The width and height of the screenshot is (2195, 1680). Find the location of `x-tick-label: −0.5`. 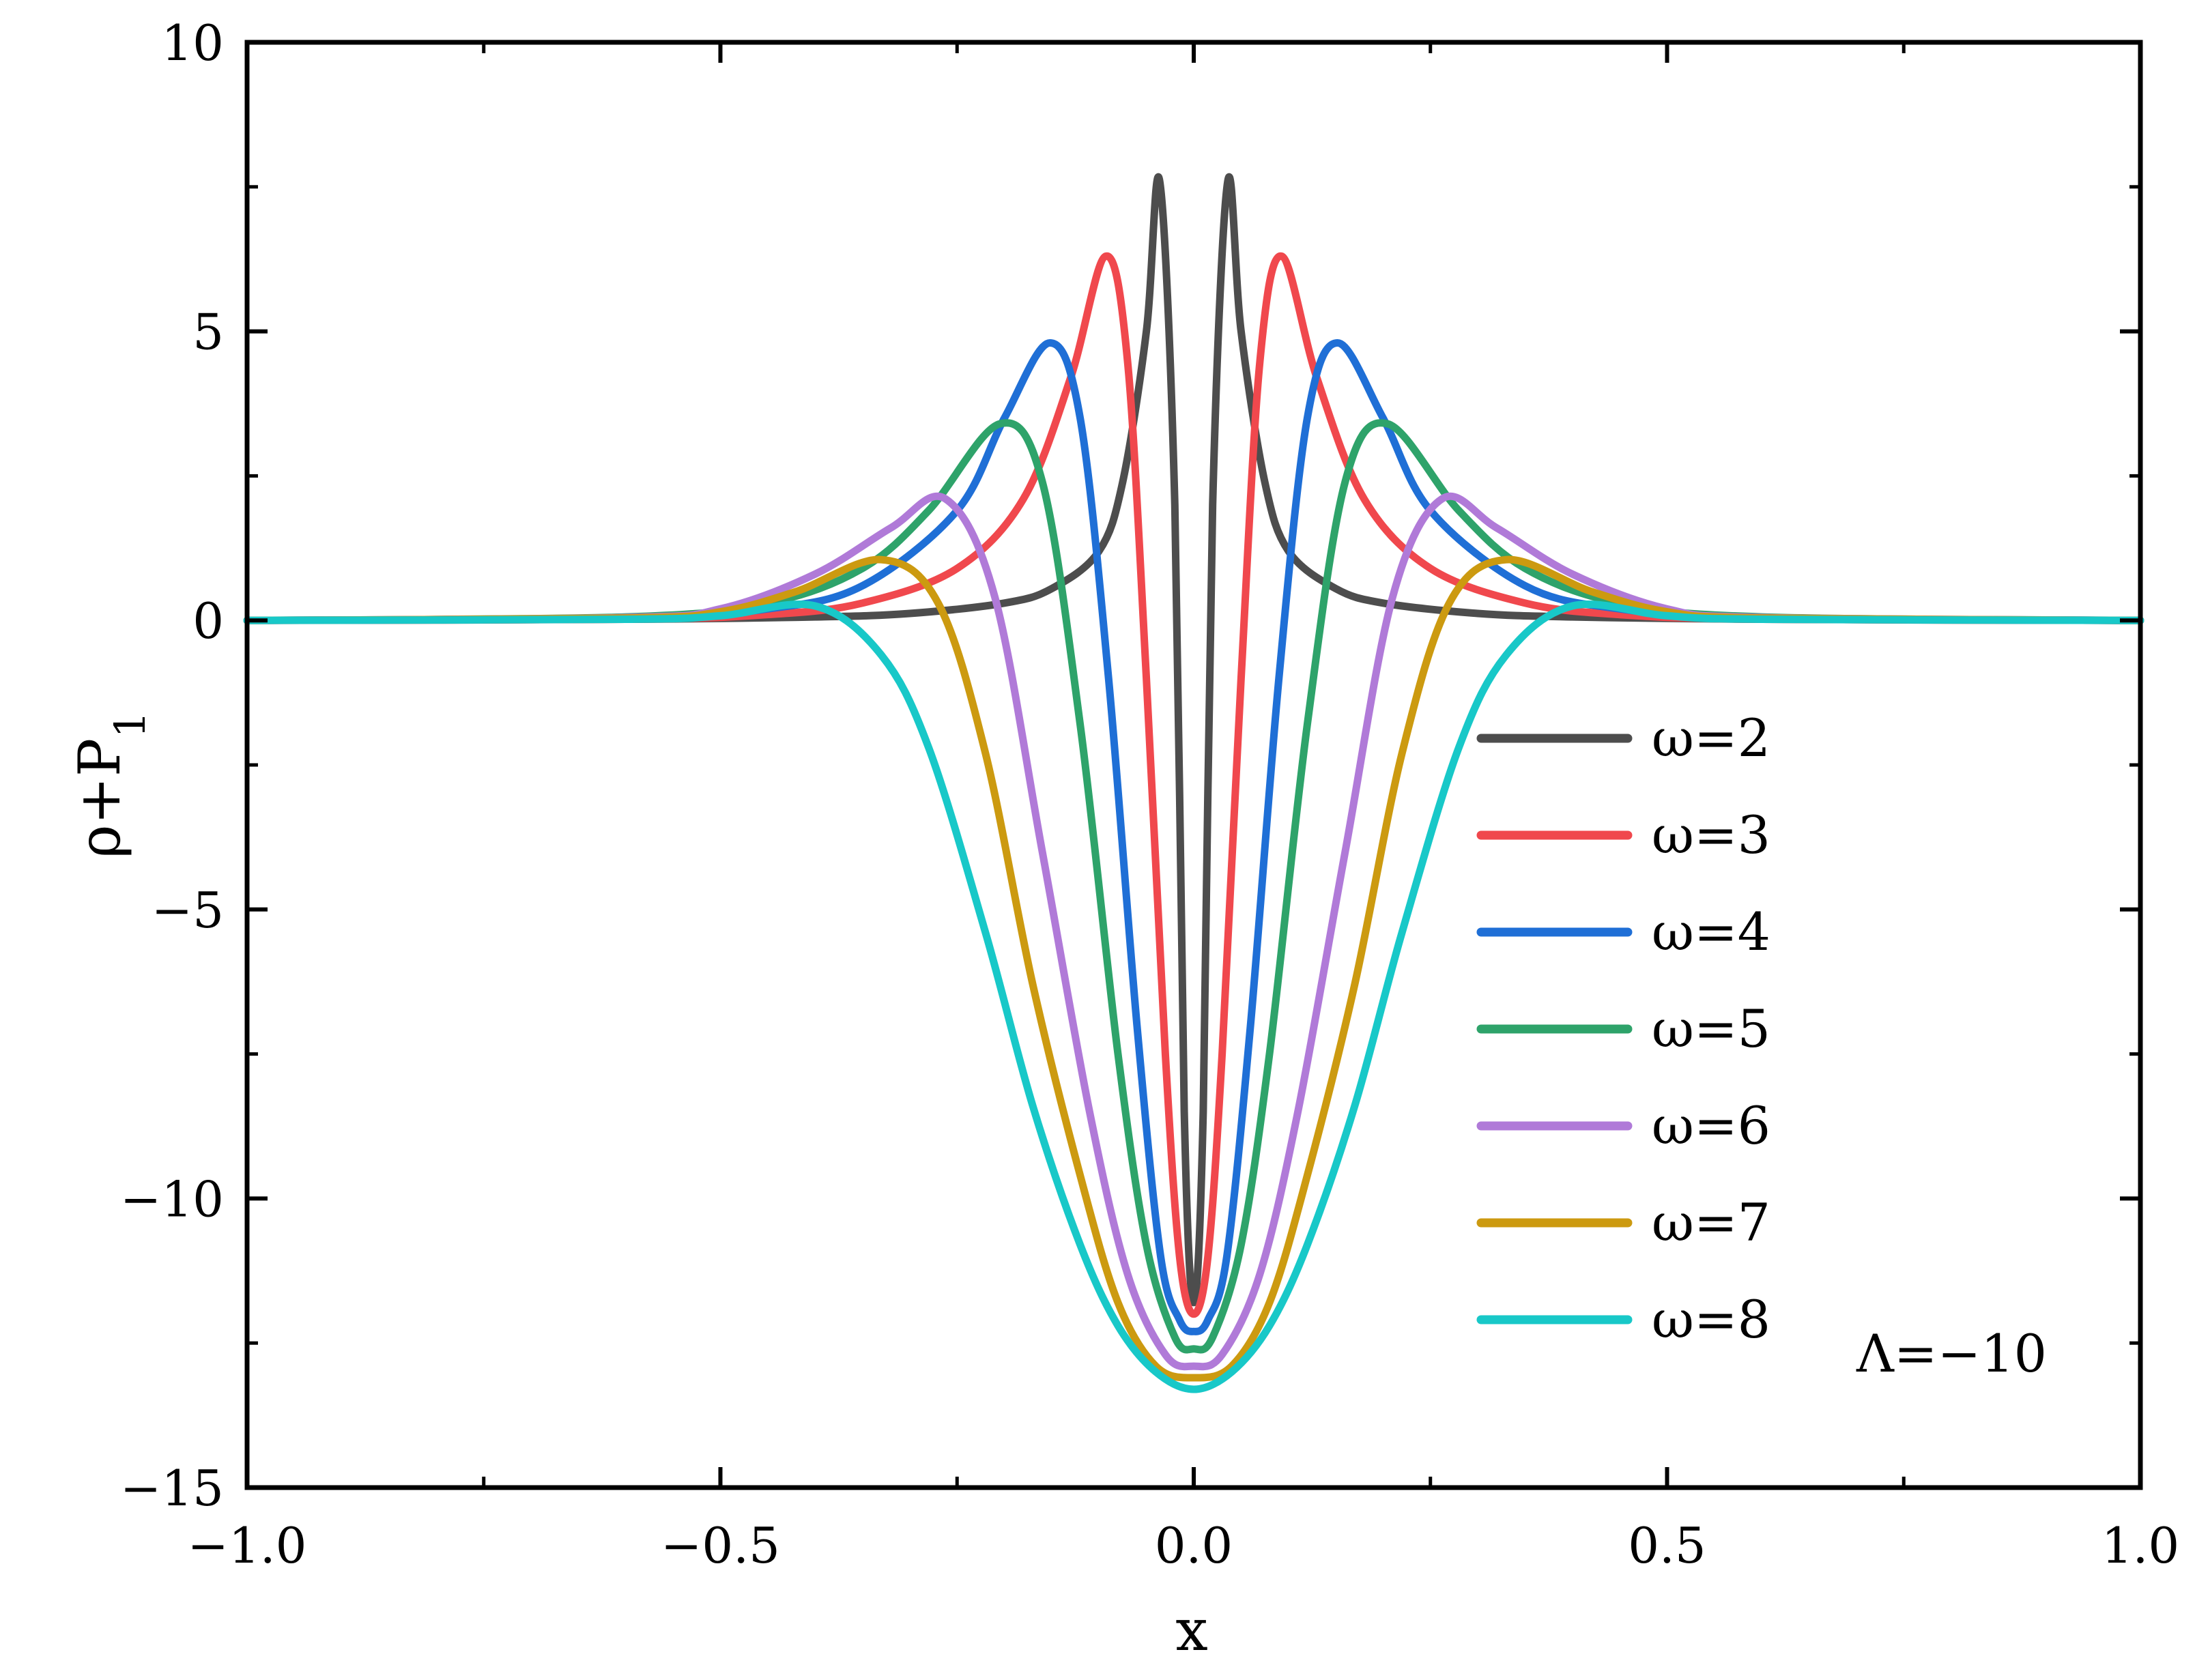

x-tick-label: −0.5 is located at coordinates (720, 1545).